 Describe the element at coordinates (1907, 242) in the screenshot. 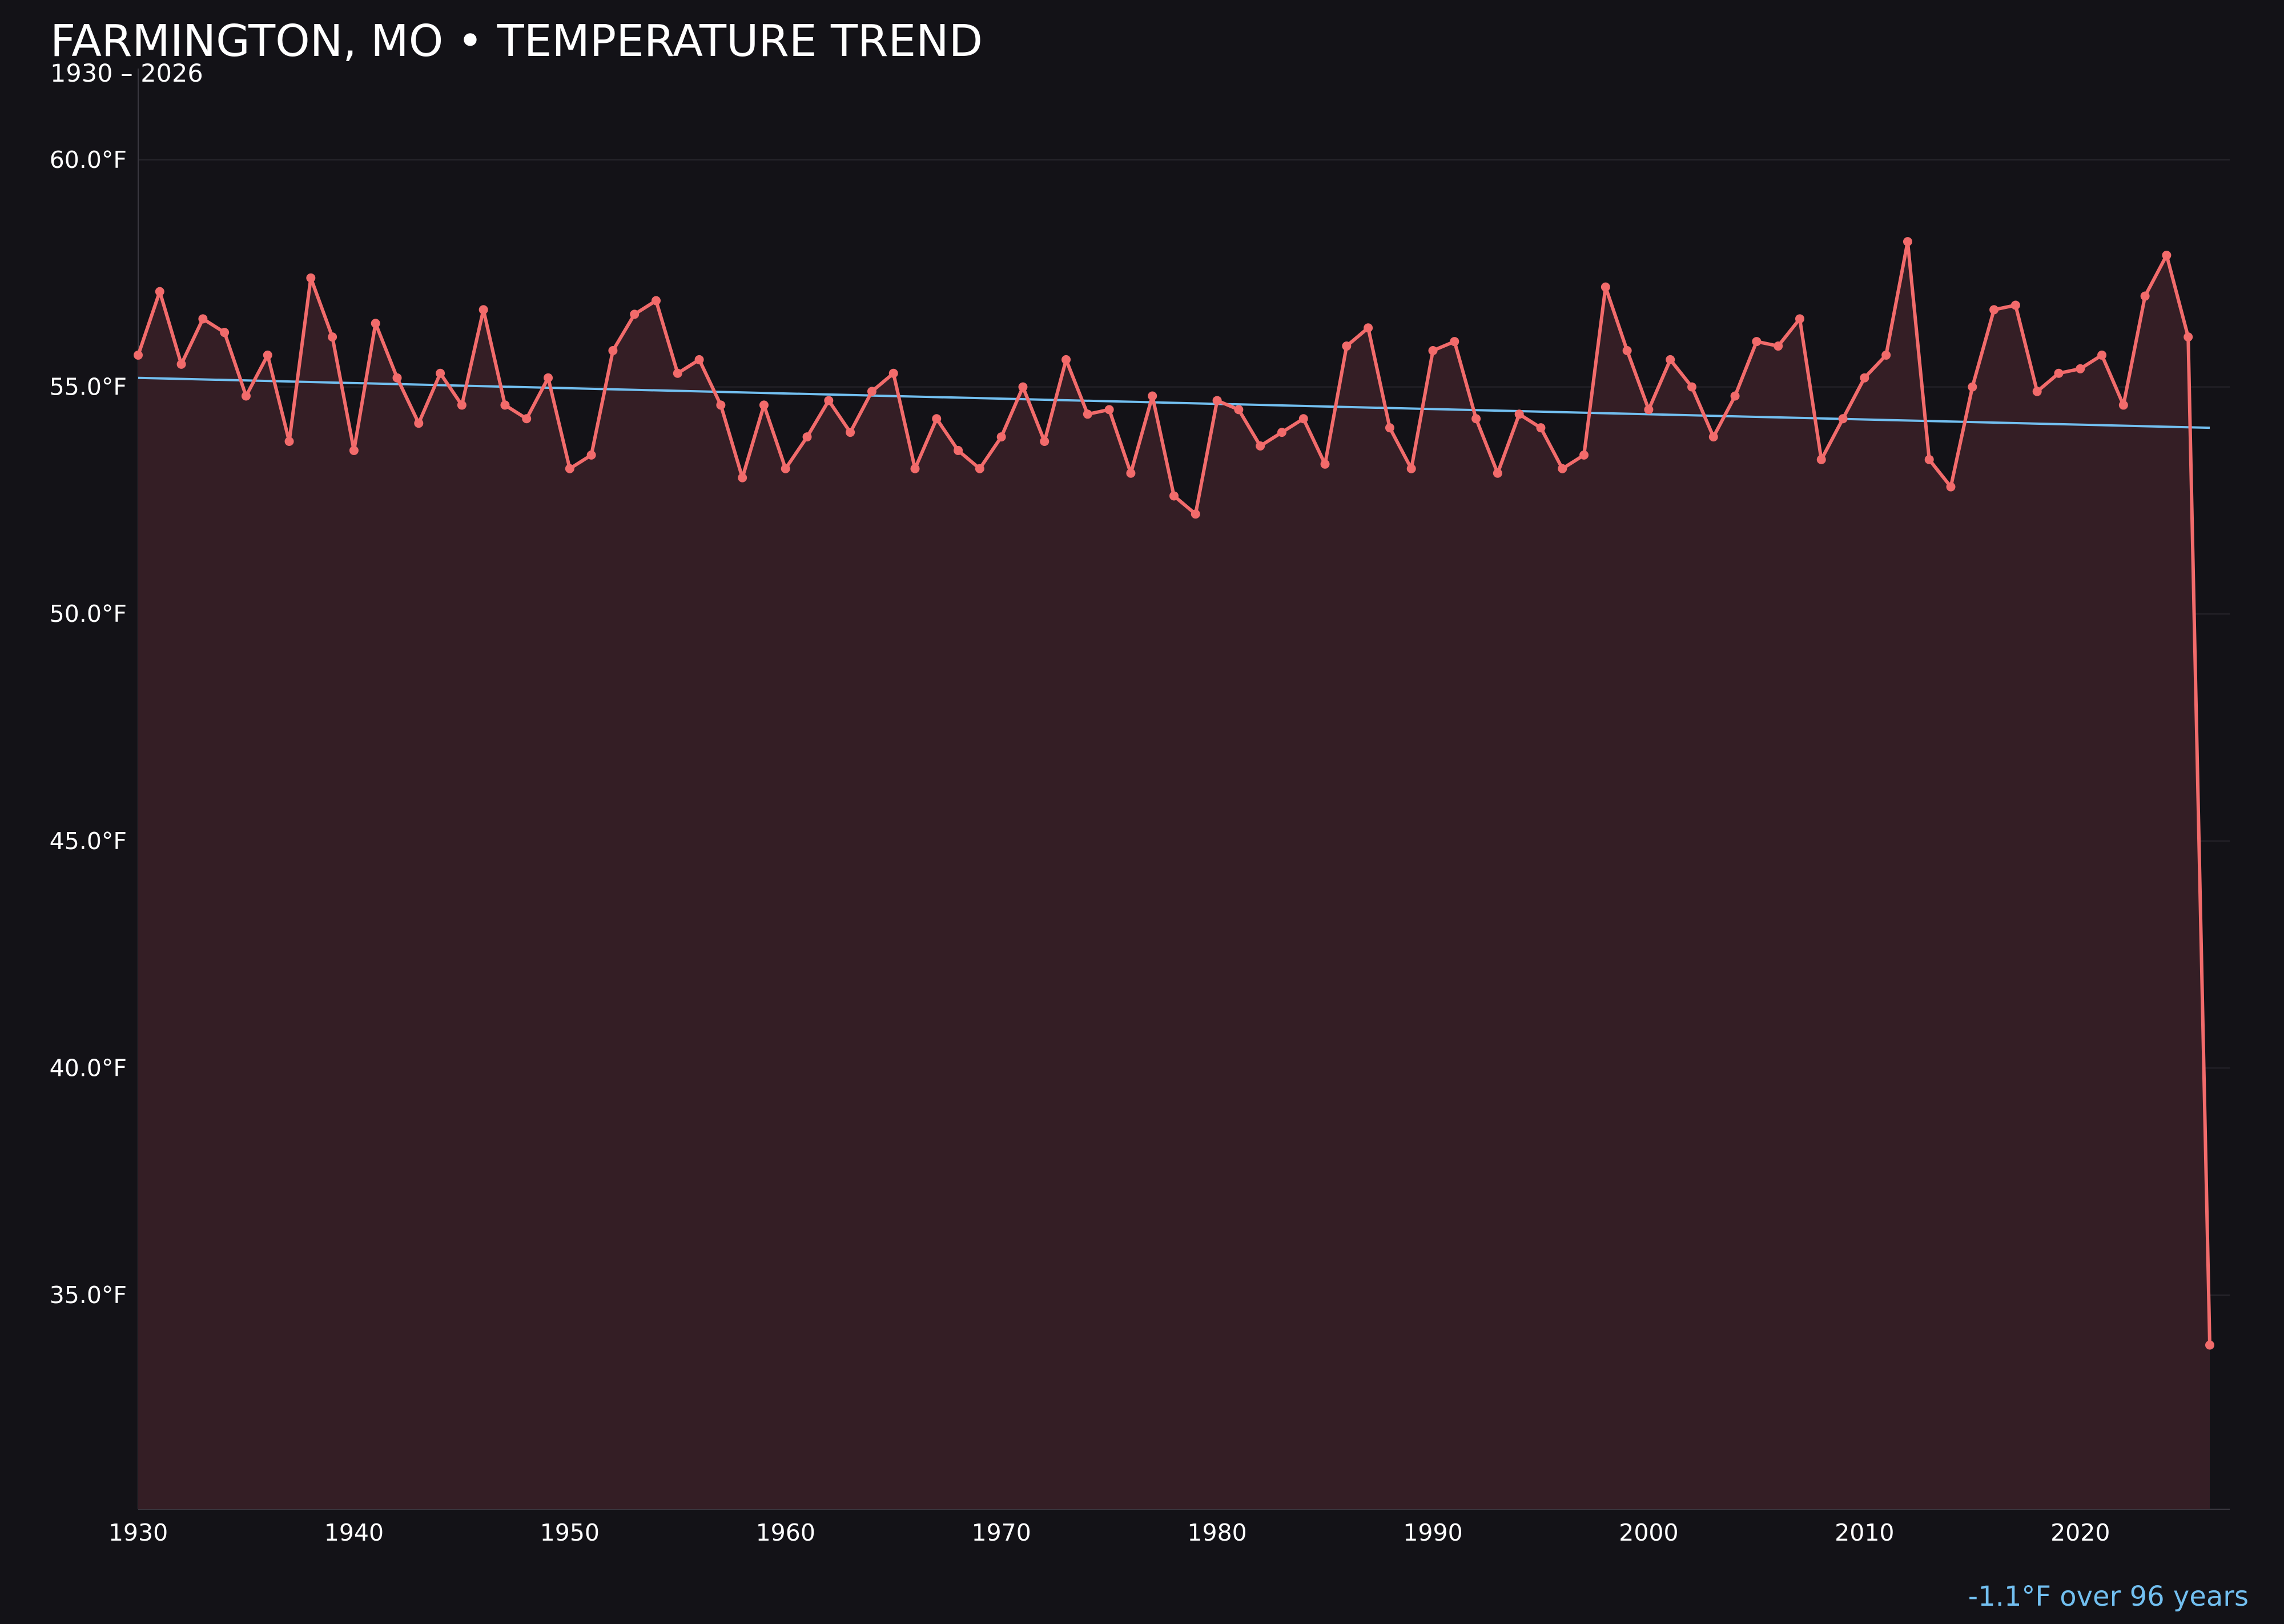

I see `data-point-2012` at that location.